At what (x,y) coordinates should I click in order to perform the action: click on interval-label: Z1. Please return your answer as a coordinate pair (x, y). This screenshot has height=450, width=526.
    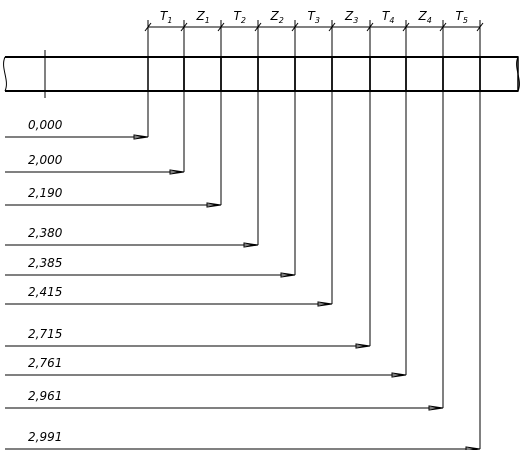
    Looking at the image, I should click on (203, 17).